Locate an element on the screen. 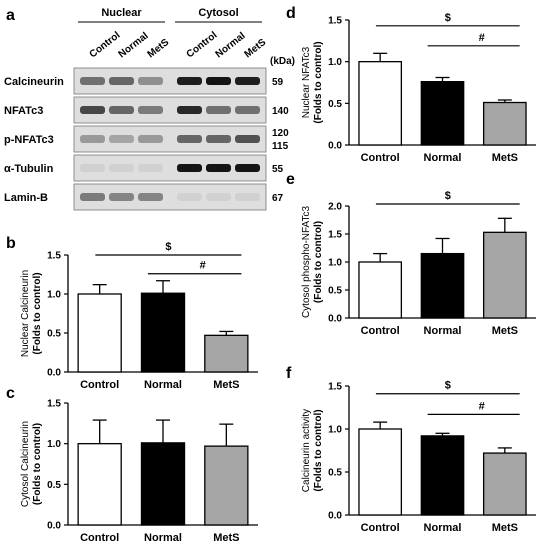 The image size is (547, 550). blot-protein-label: Lamin-B is located at coordinates (26, 198).